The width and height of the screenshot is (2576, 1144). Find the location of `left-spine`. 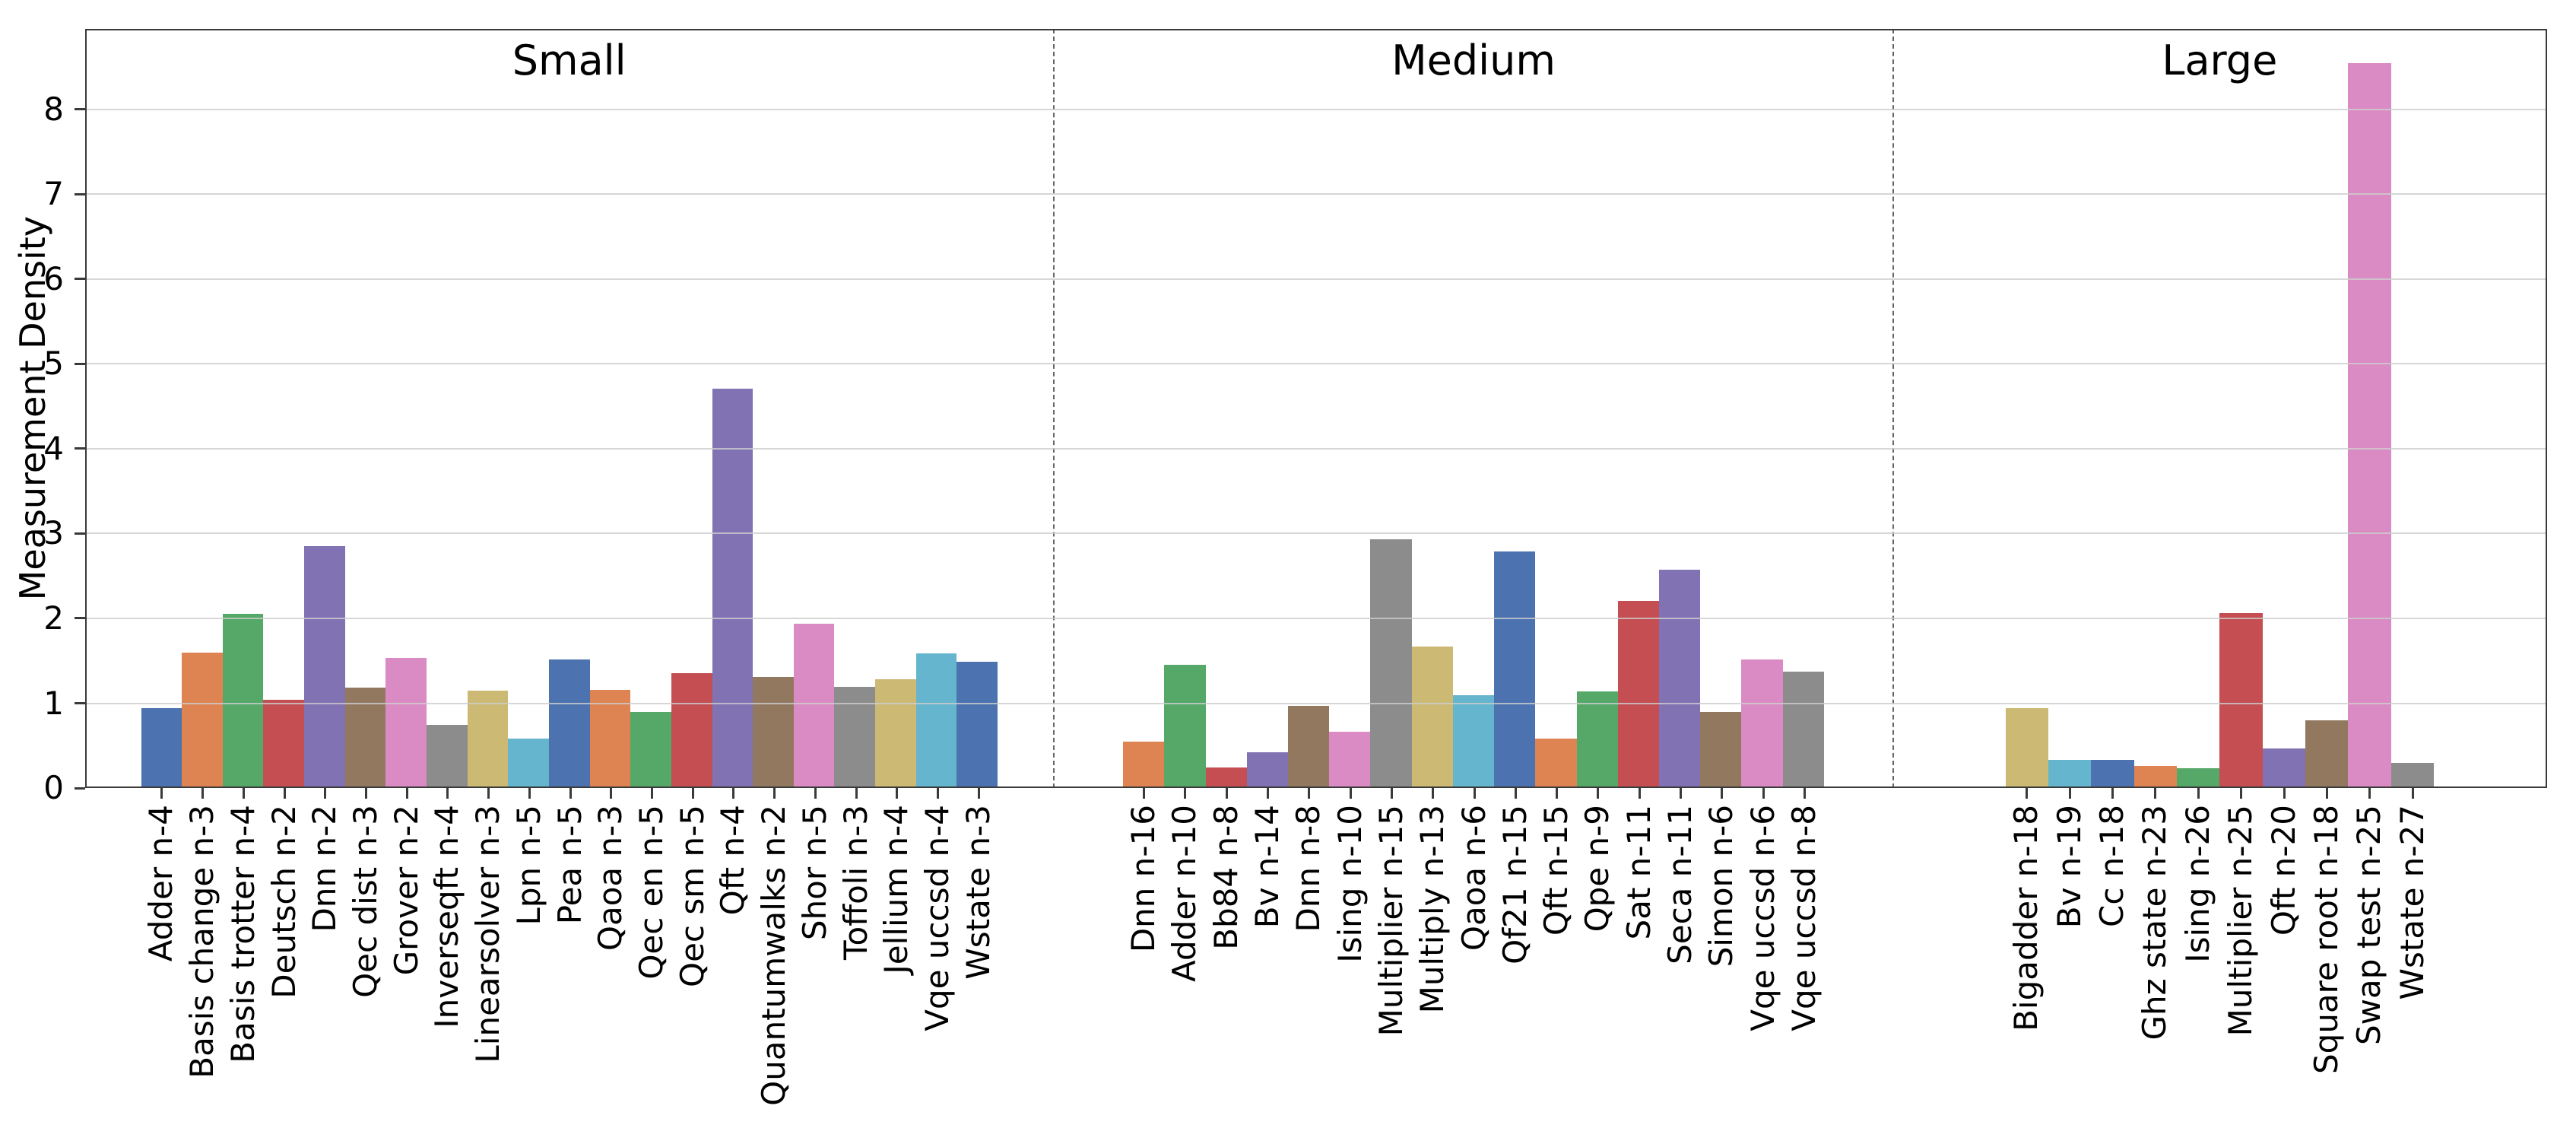

left-spine is located at coordinates (86, 408).